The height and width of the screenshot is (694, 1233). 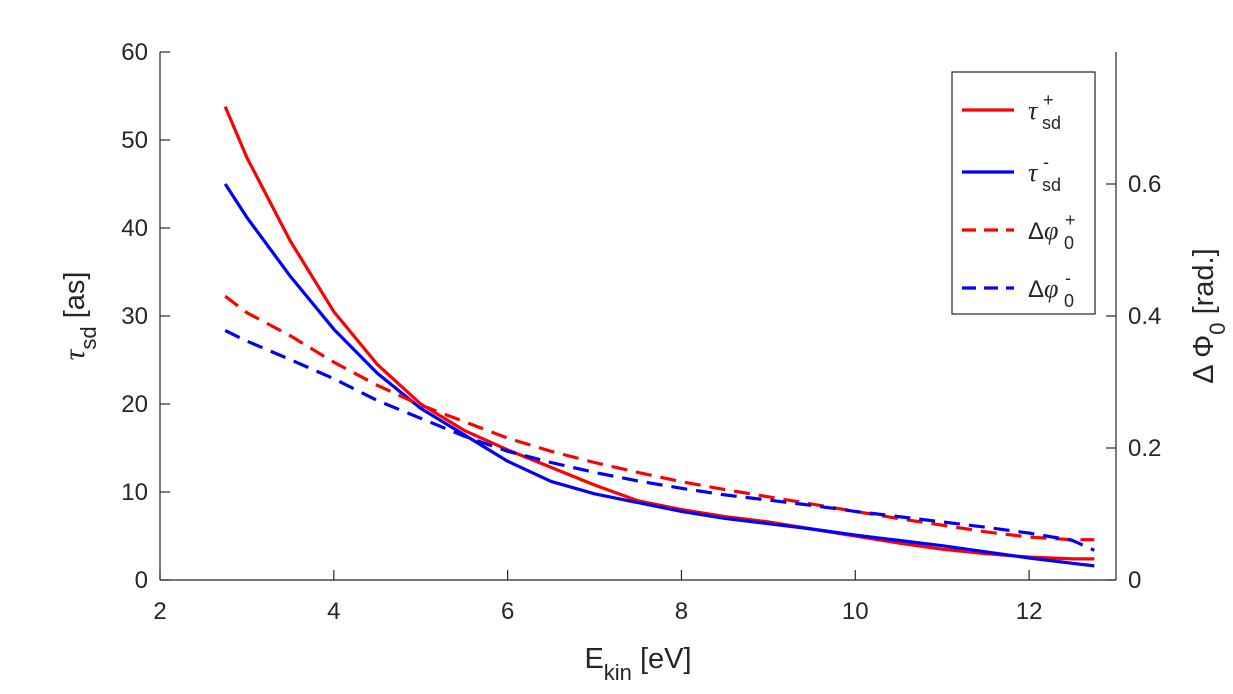 I want to click on y-left-axis-label-symbol: τ, so click(x=74, y=354).